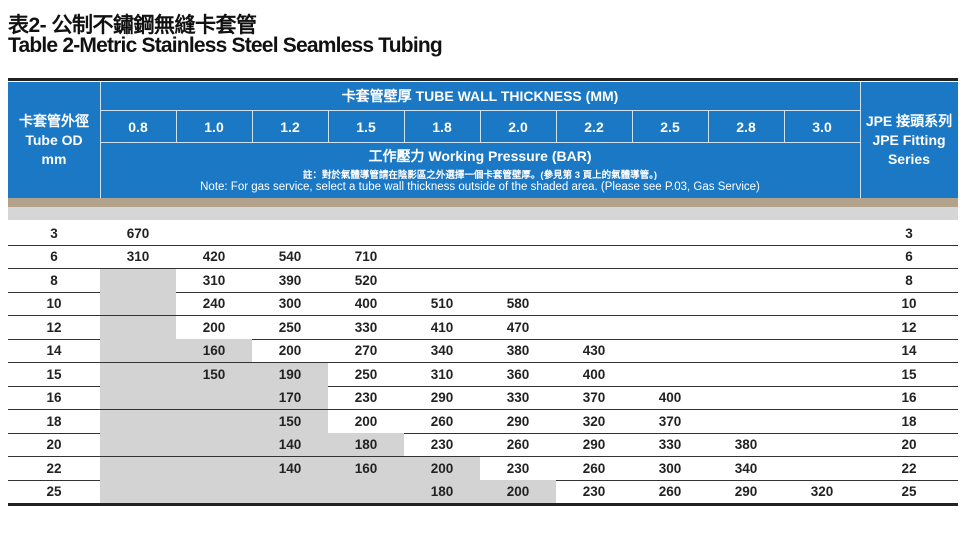  What do you see at coordinates (442, 126) in the screenshot?
I see `thickness-1-8: 1.8` at bounding box center [442, 126].